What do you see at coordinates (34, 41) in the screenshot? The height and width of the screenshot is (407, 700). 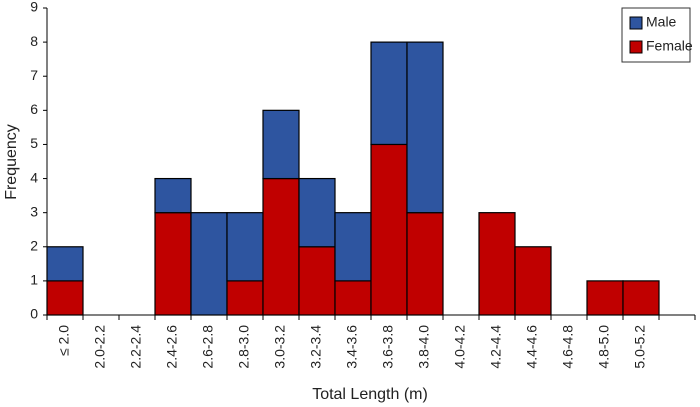 I see `y-tick-label: 8` at bounding box center [34, 41].